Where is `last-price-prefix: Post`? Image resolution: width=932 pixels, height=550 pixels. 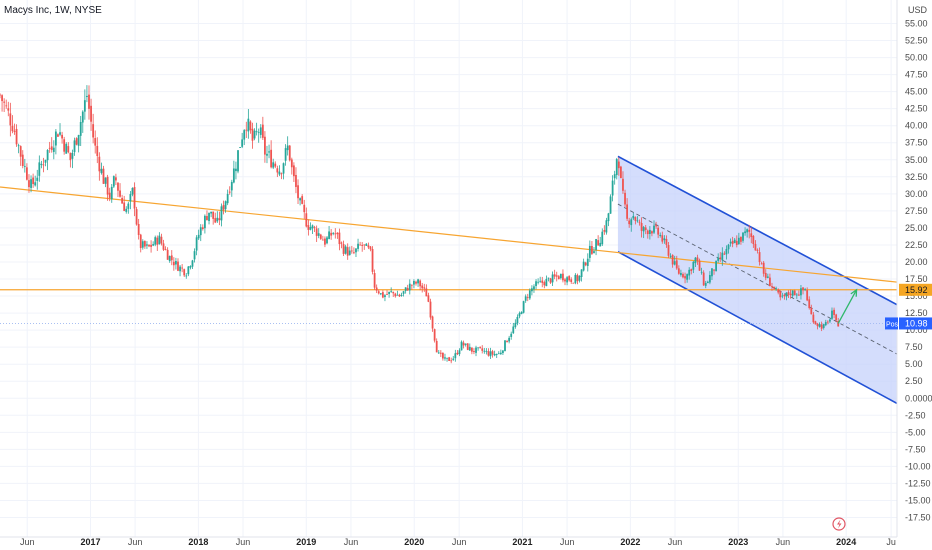
last-price-prefix: Post is located at coordinates (893, 324).